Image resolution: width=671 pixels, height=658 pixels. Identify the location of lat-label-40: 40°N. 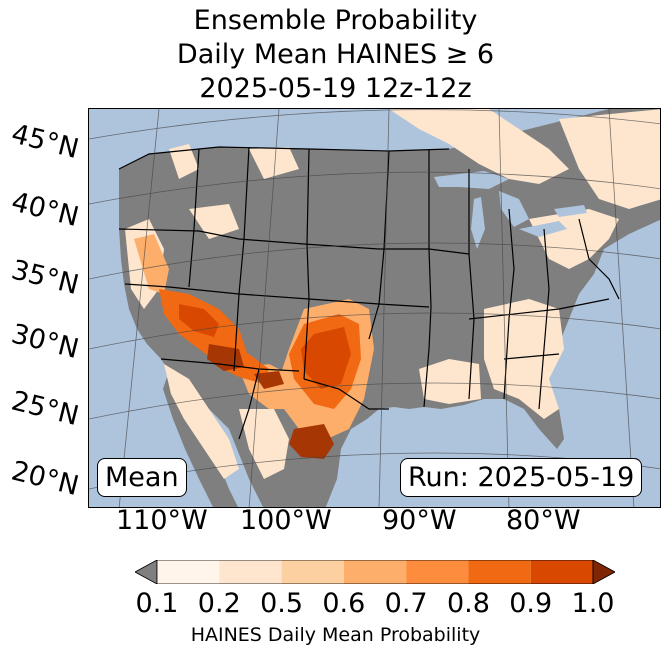
(45, 210).